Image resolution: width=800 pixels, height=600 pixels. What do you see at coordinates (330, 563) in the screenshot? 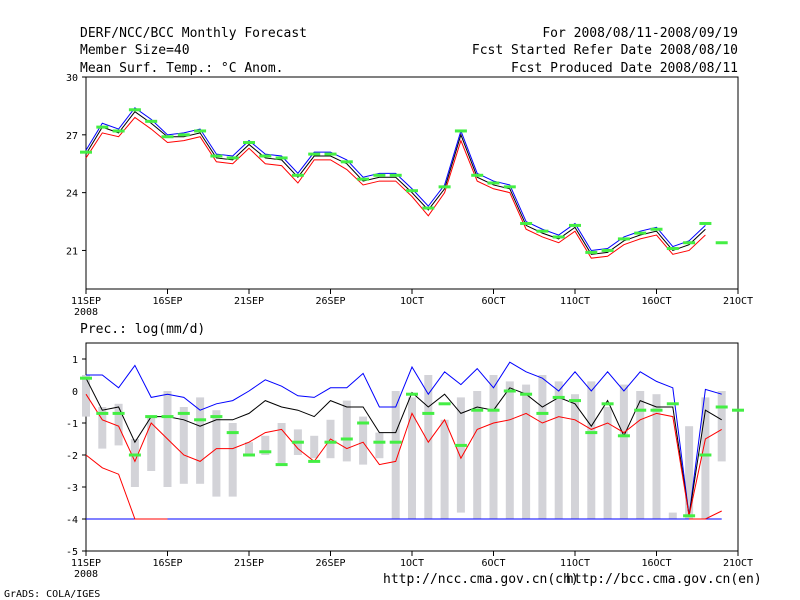
I see `x-tick-label: 26SEP` at bounding box center [330, 563].